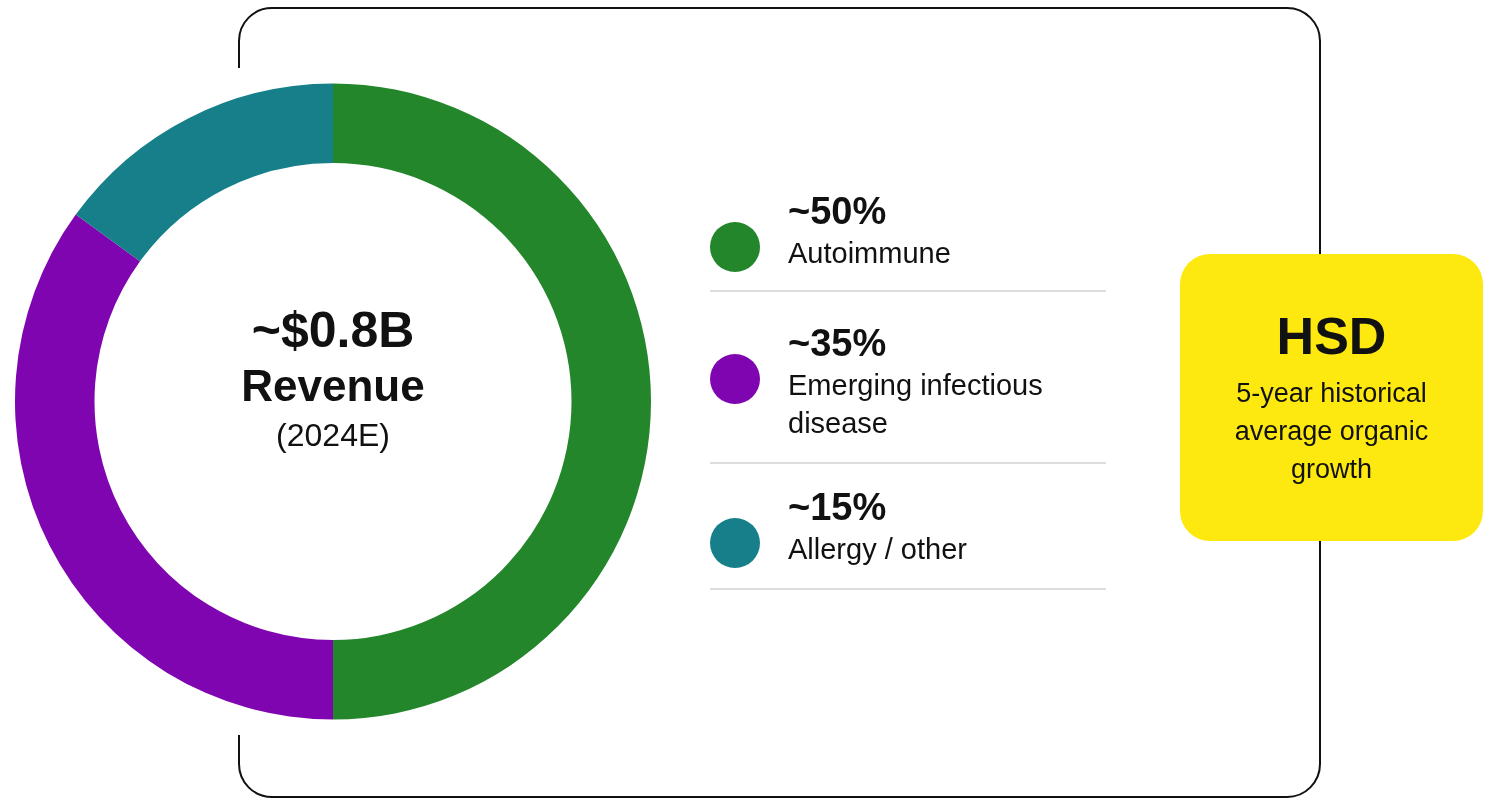  Describe the element at coordinates (877, 549) in the screenshot. I see `legend-label: Allergy / other` at that location.